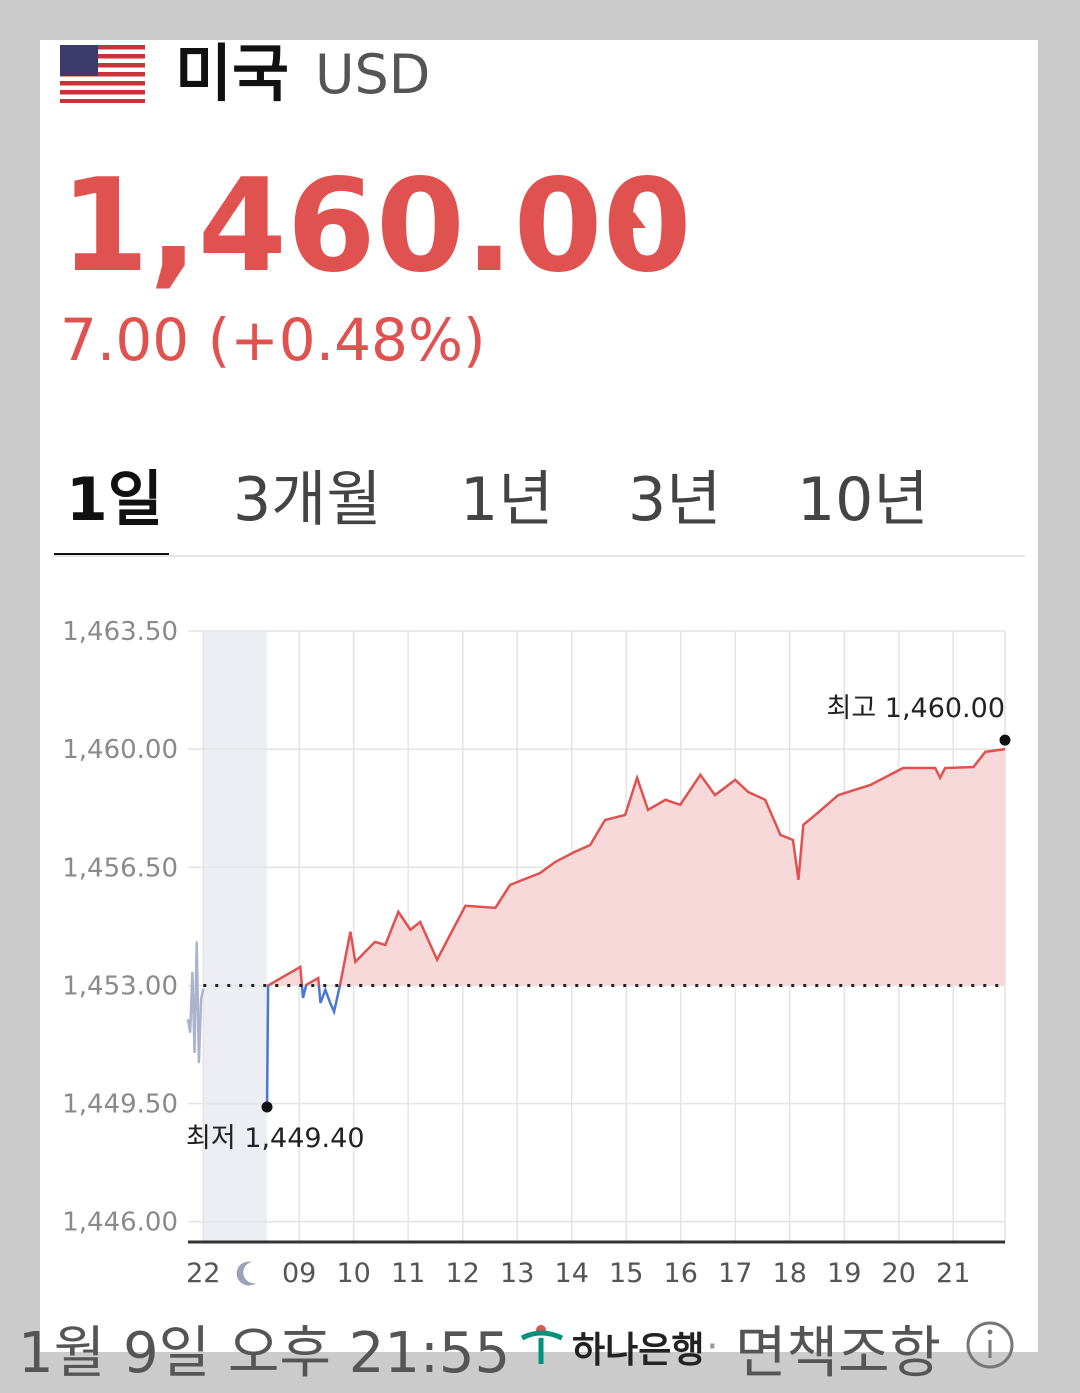 Image resolution: width=1080 pixels, height=1393 pixels. What do you see at coordinates (408, 1273) in the screenshot?
I see `x-tick-label: 11` at bounding box center [408, 1273].